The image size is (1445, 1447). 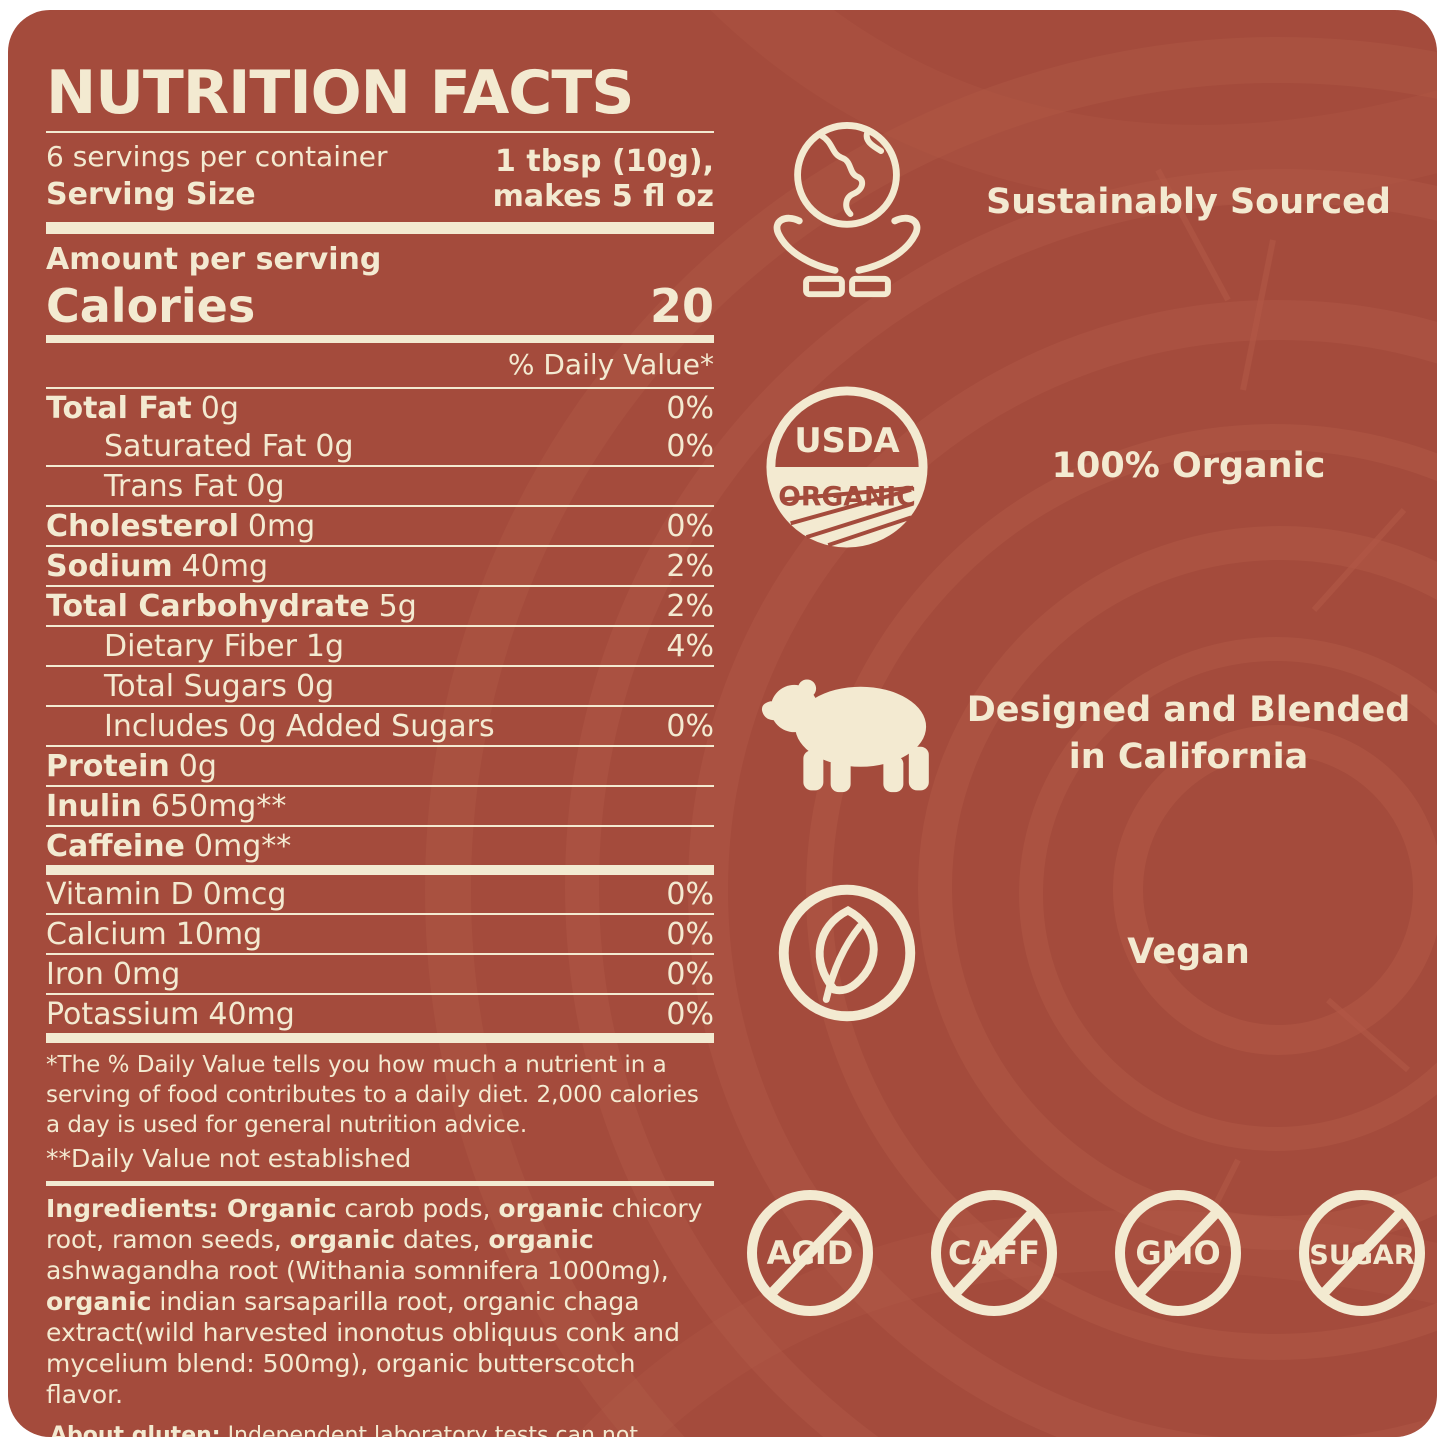 What do you see at coordinates (380, 973) in the screenshot?
I see `nutrient-row: Iron 0mg 0%` at bounding box center [380, 973].